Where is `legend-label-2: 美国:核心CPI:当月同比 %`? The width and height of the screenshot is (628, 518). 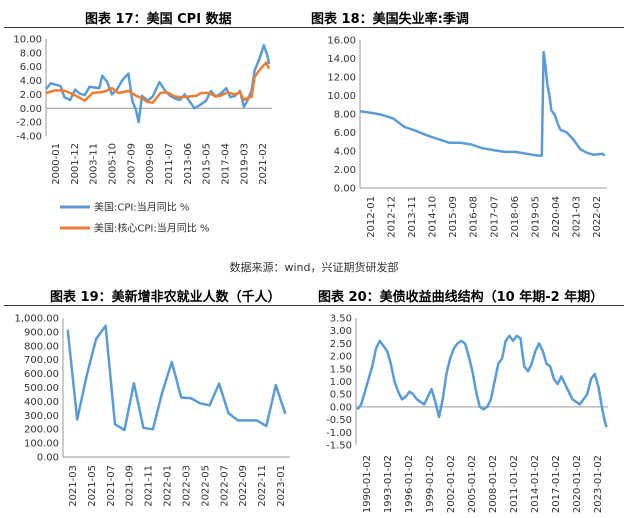 legend-label-2: 美国:核心CPI:当月同比 % is located at coordinates (151, 228).